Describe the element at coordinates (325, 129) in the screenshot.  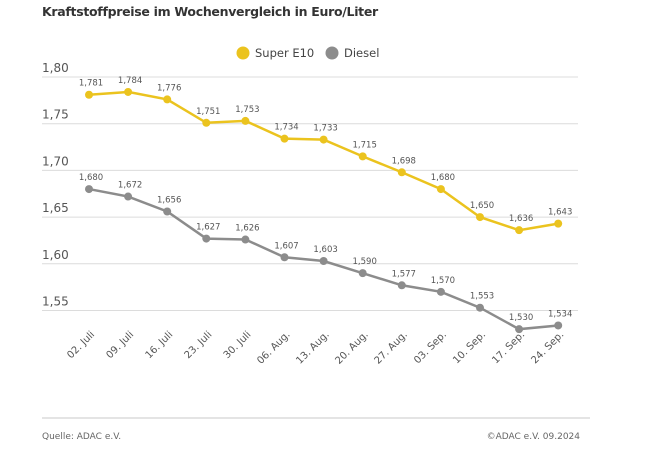
I see `data-label: 1,733` at that location.